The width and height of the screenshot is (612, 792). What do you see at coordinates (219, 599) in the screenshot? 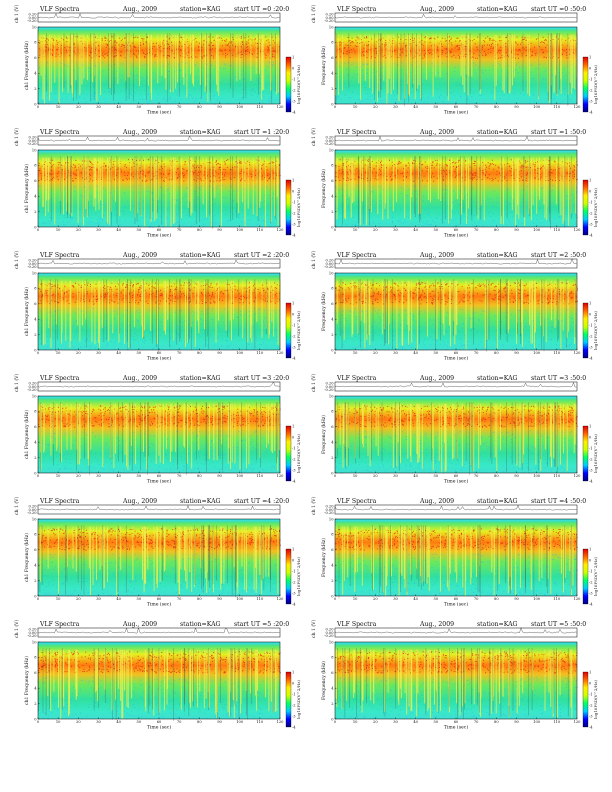
I see `x-tick-label: 90` at bounding box center [219, 599].